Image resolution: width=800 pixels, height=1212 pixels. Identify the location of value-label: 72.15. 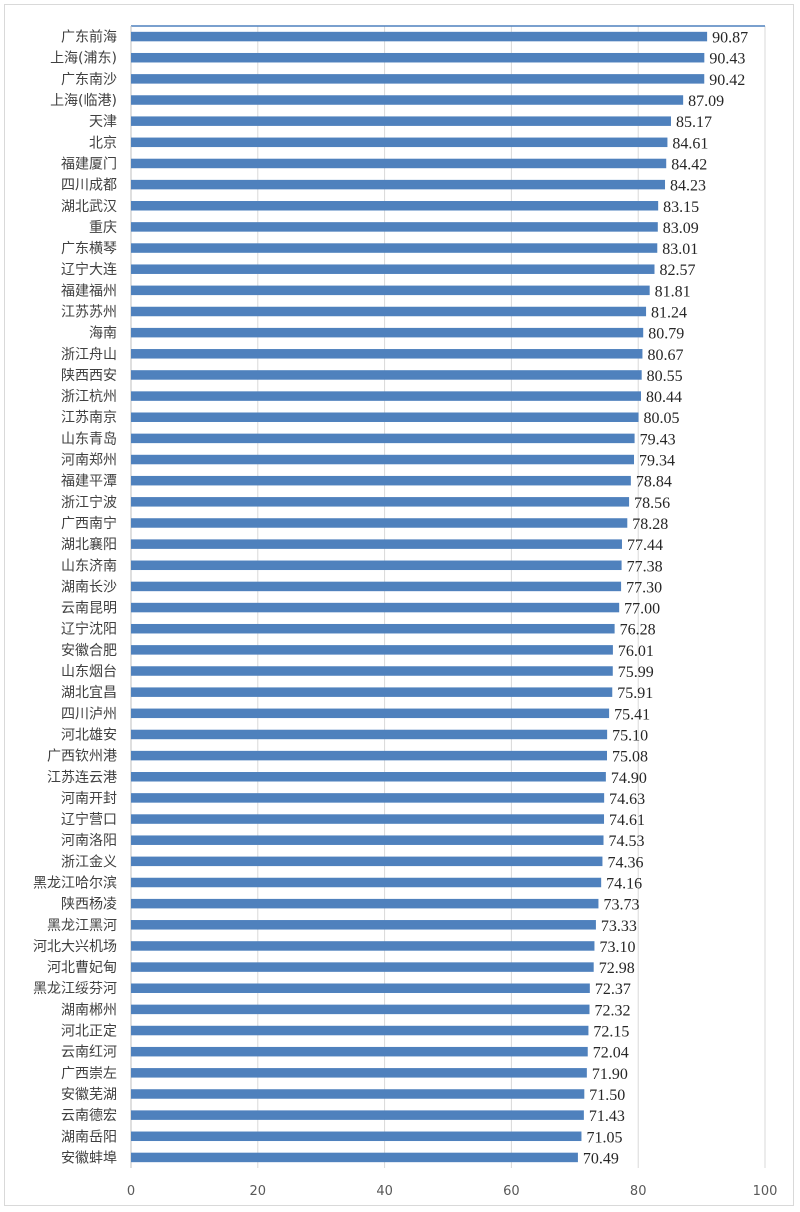
(611, 1032).